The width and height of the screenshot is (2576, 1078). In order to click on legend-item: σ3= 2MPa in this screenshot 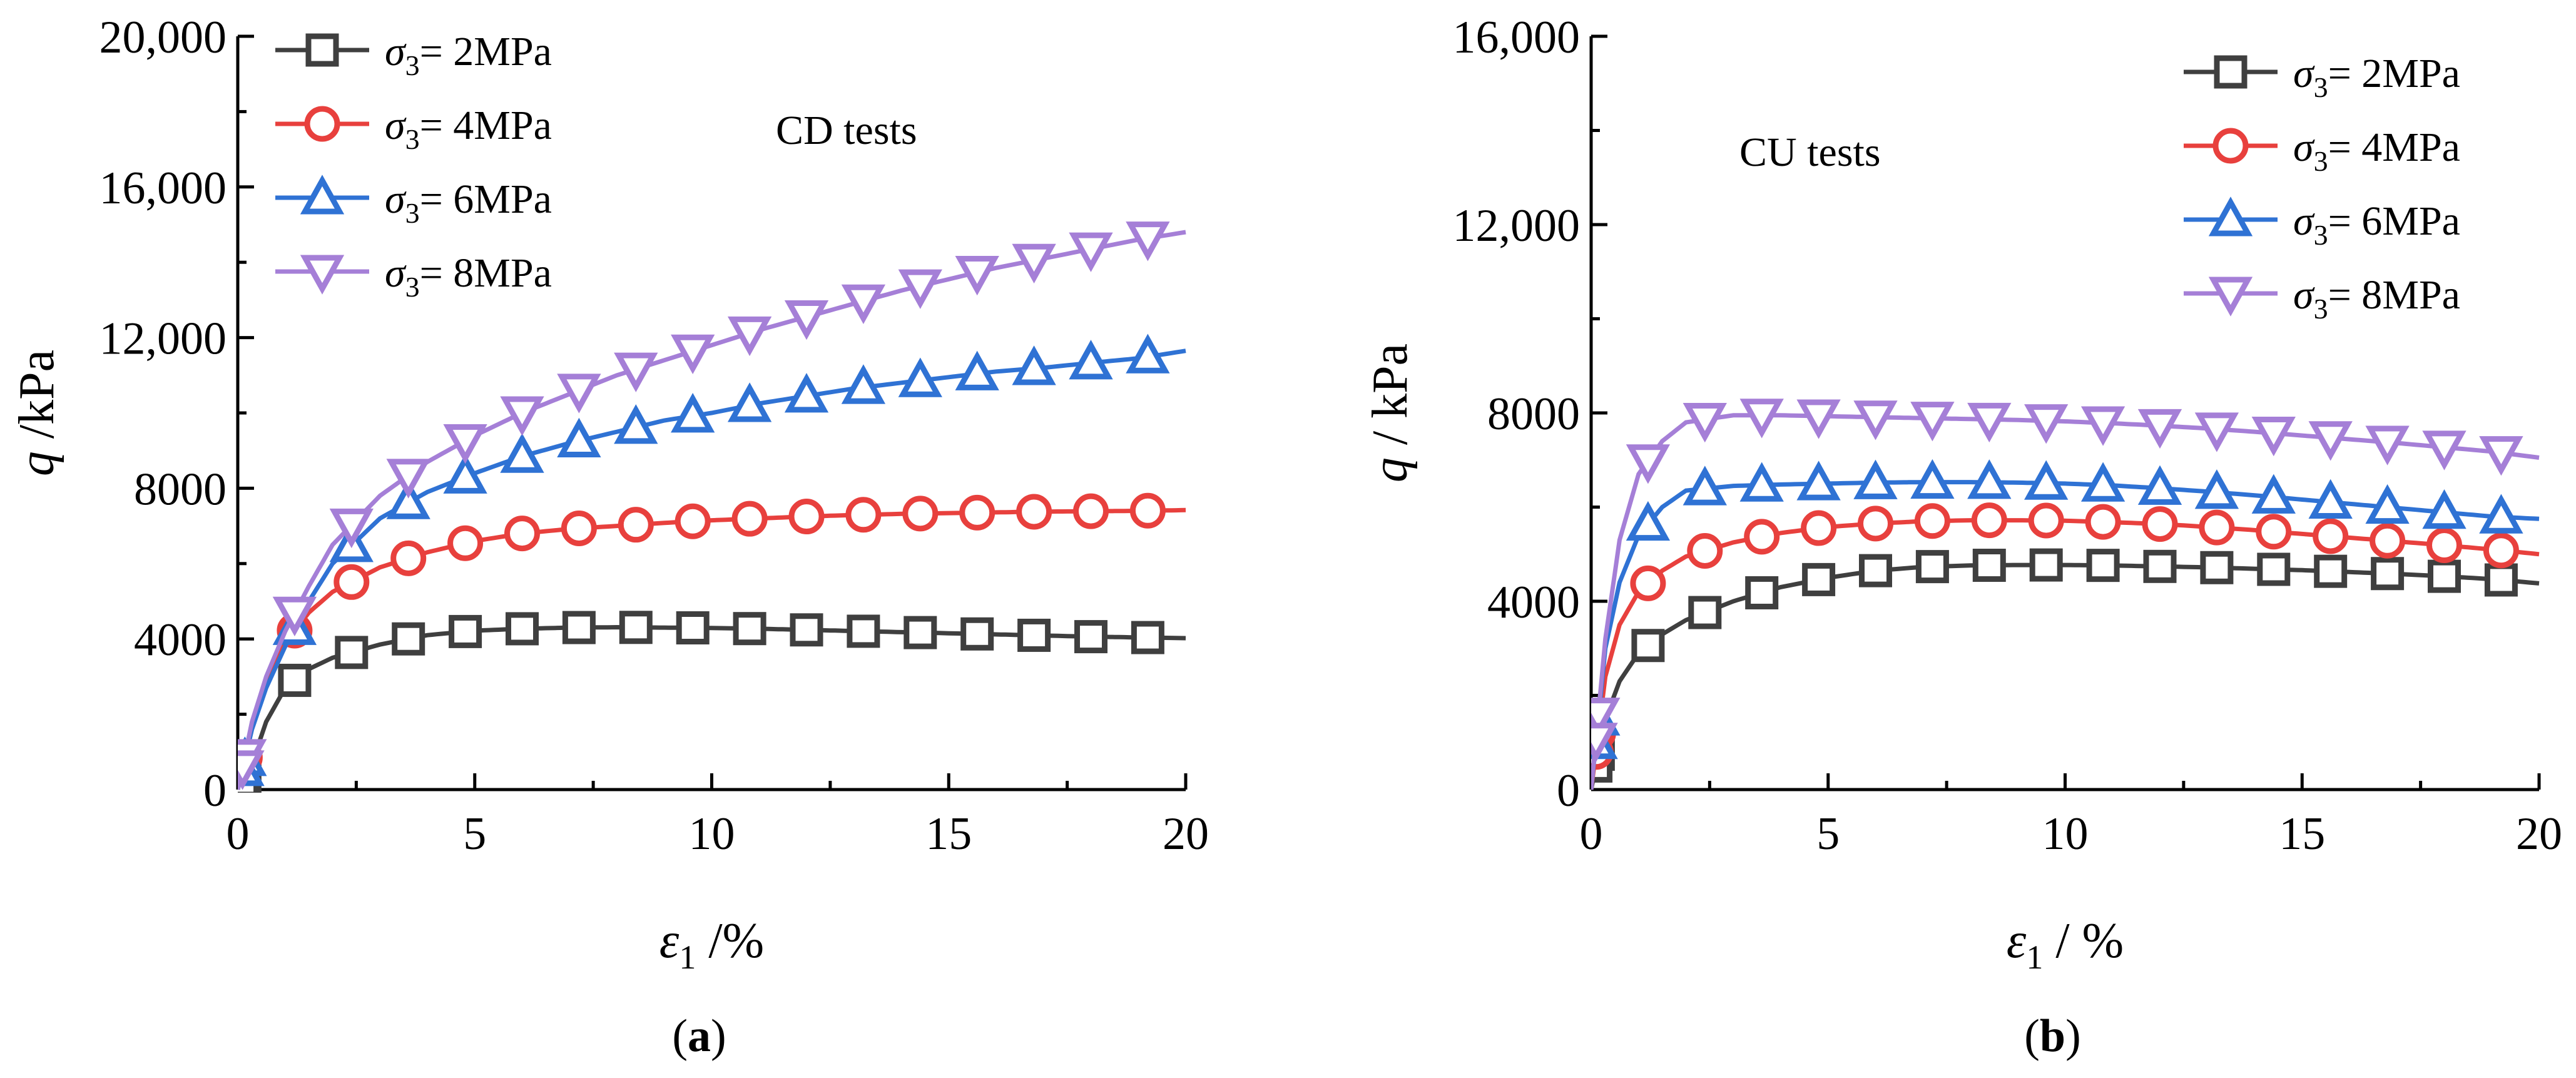, I will do `click(414, 55)`.